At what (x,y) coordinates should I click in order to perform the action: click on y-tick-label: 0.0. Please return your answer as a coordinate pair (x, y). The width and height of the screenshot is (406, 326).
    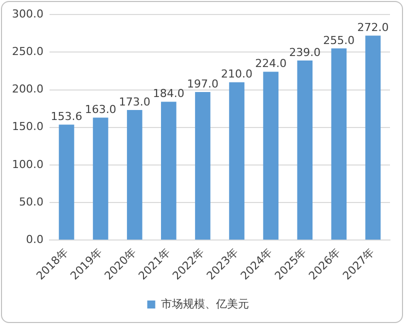
    Looking at the image, I should click on (35, 239).